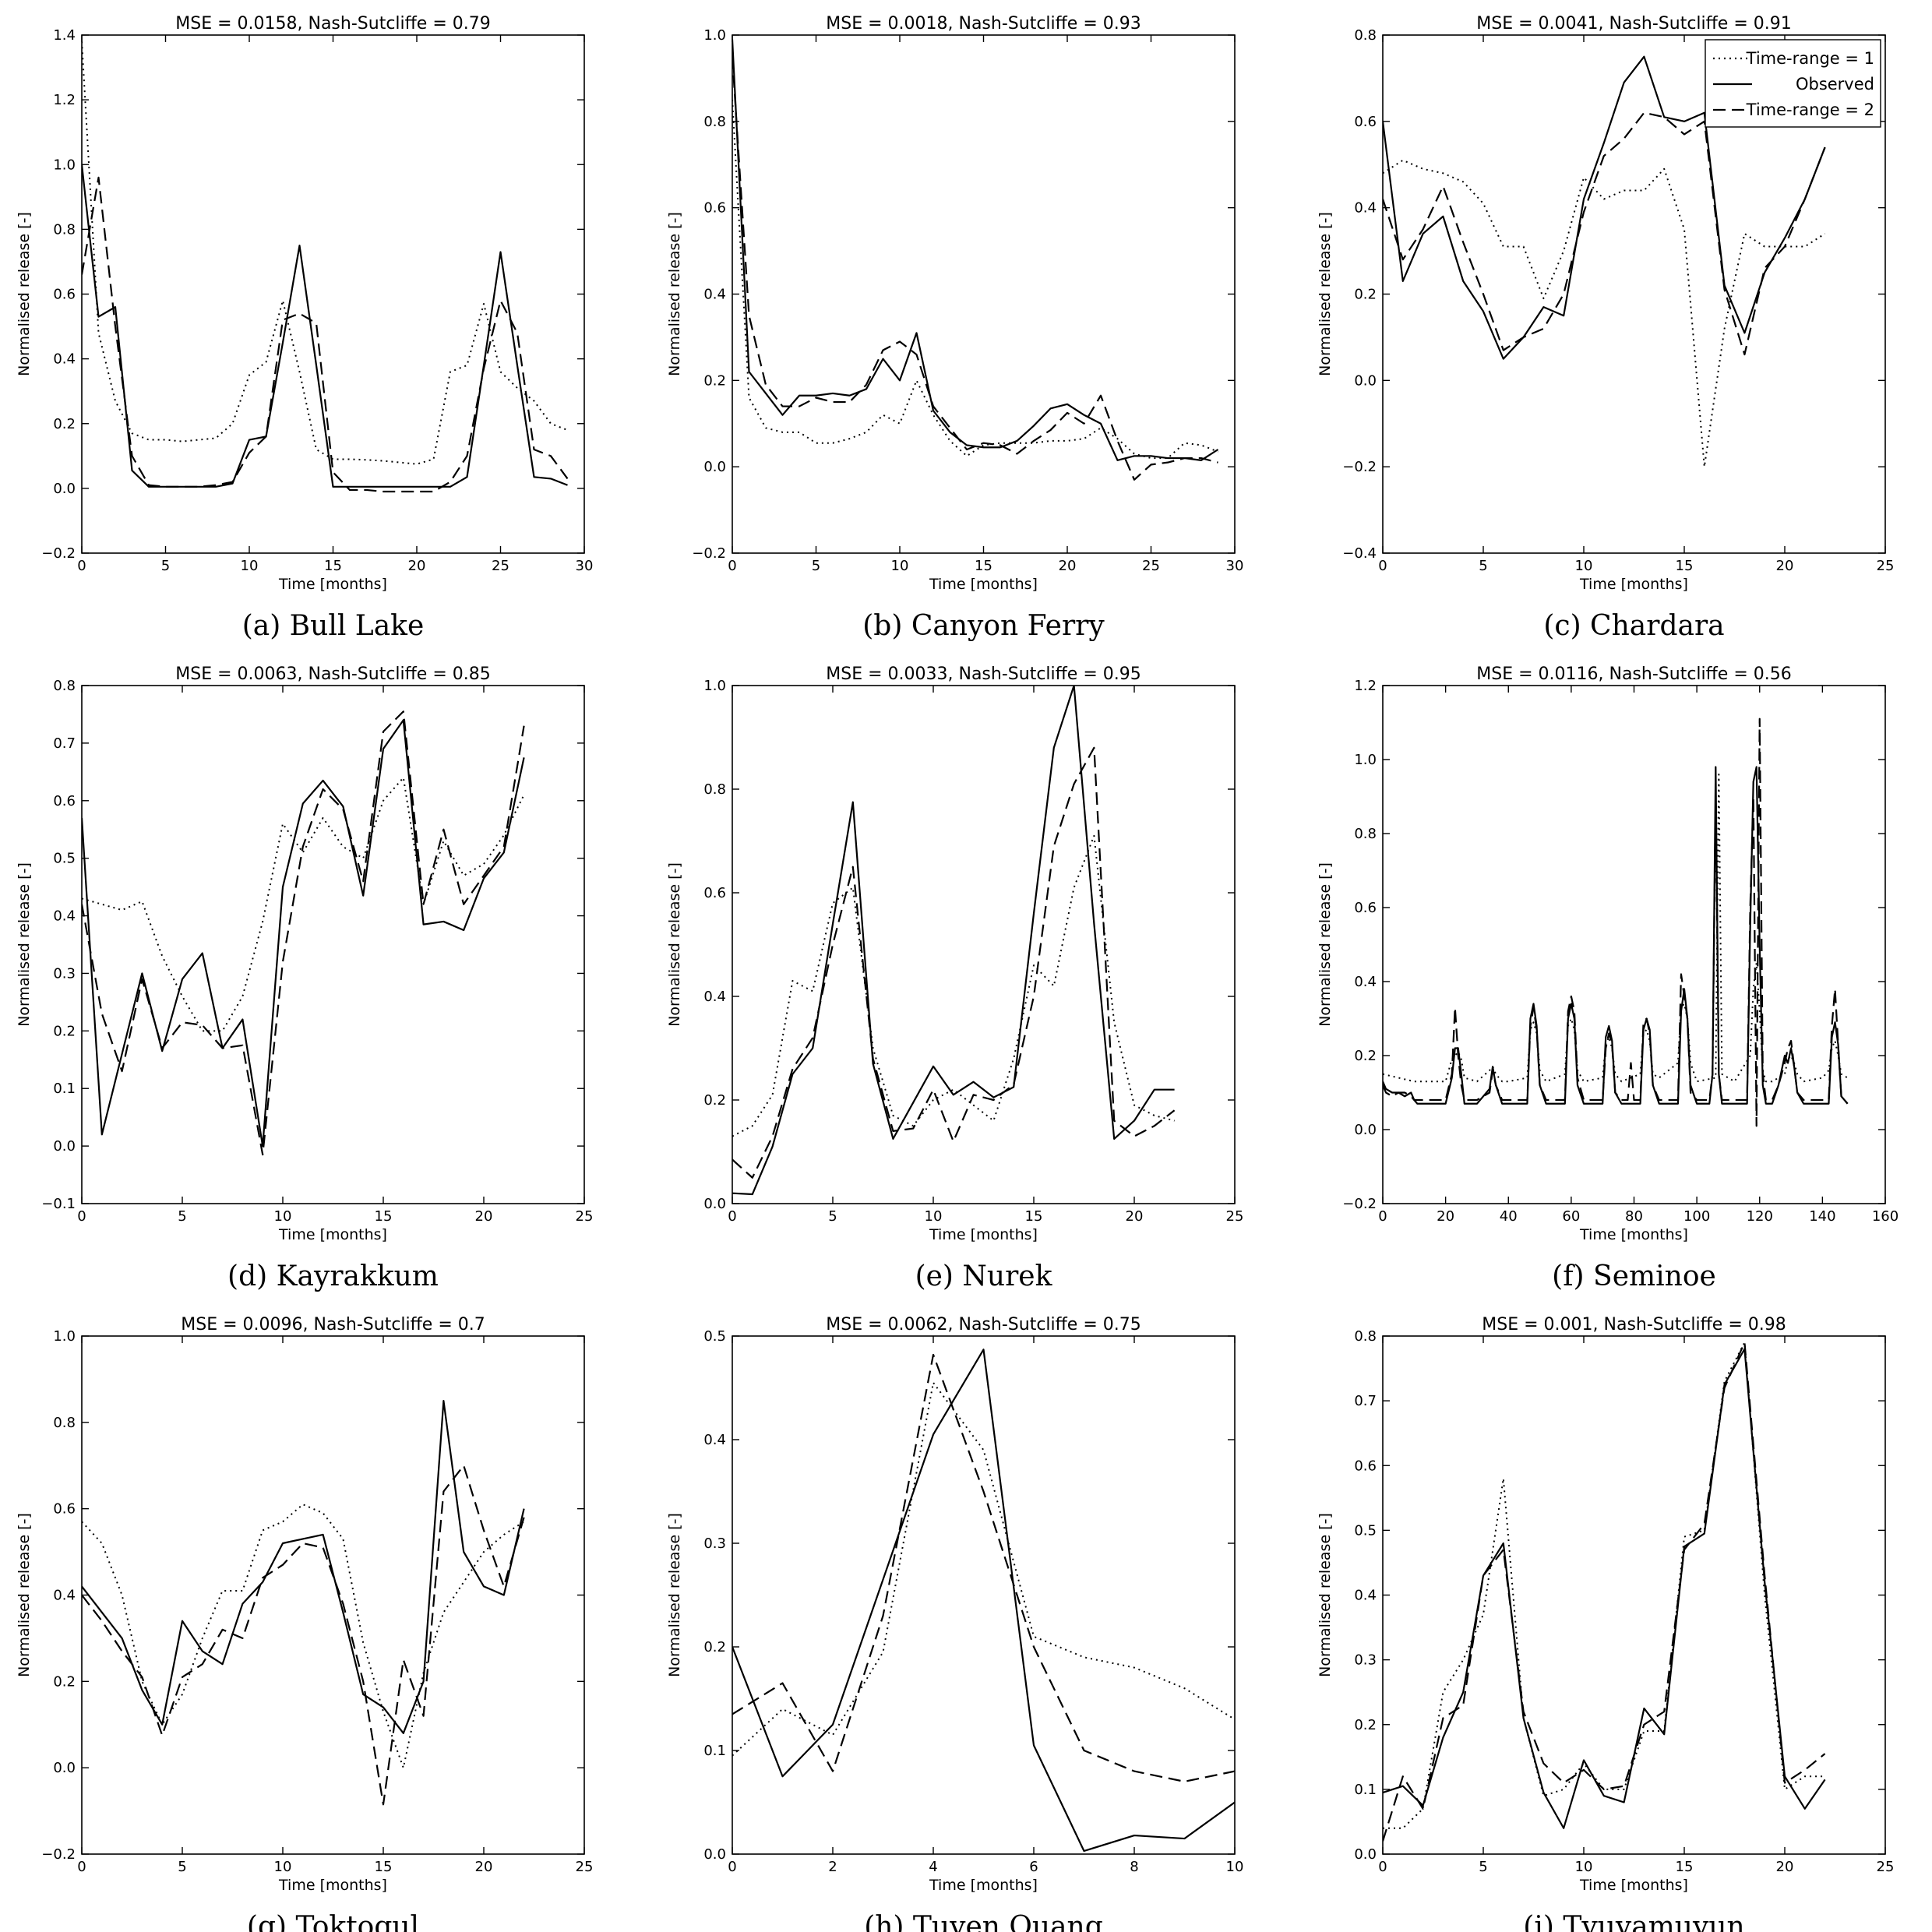 The width and height of the screenshot is (1932, 1932). I want to click on panel-caption: (a) Bull Lake, so click(334, 626).